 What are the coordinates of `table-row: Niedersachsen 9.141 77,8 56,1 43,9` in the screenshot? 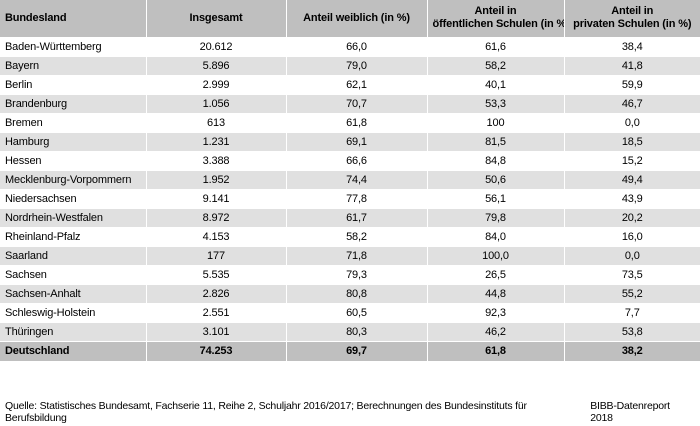 It's located at (350, 199).